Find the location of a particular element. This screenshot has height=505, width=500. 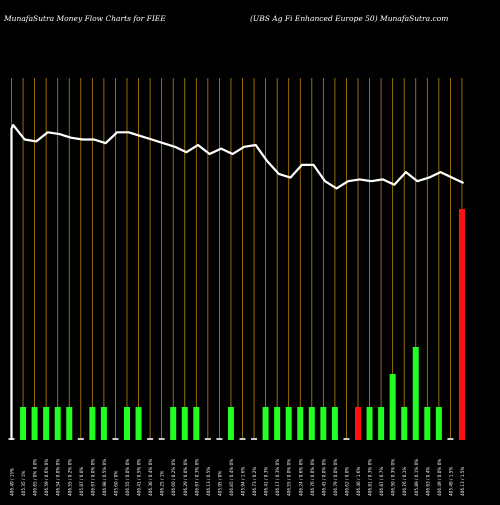

x-tick-label: 406.79 / 0.0% 0% is located at coordinates (335, 477).